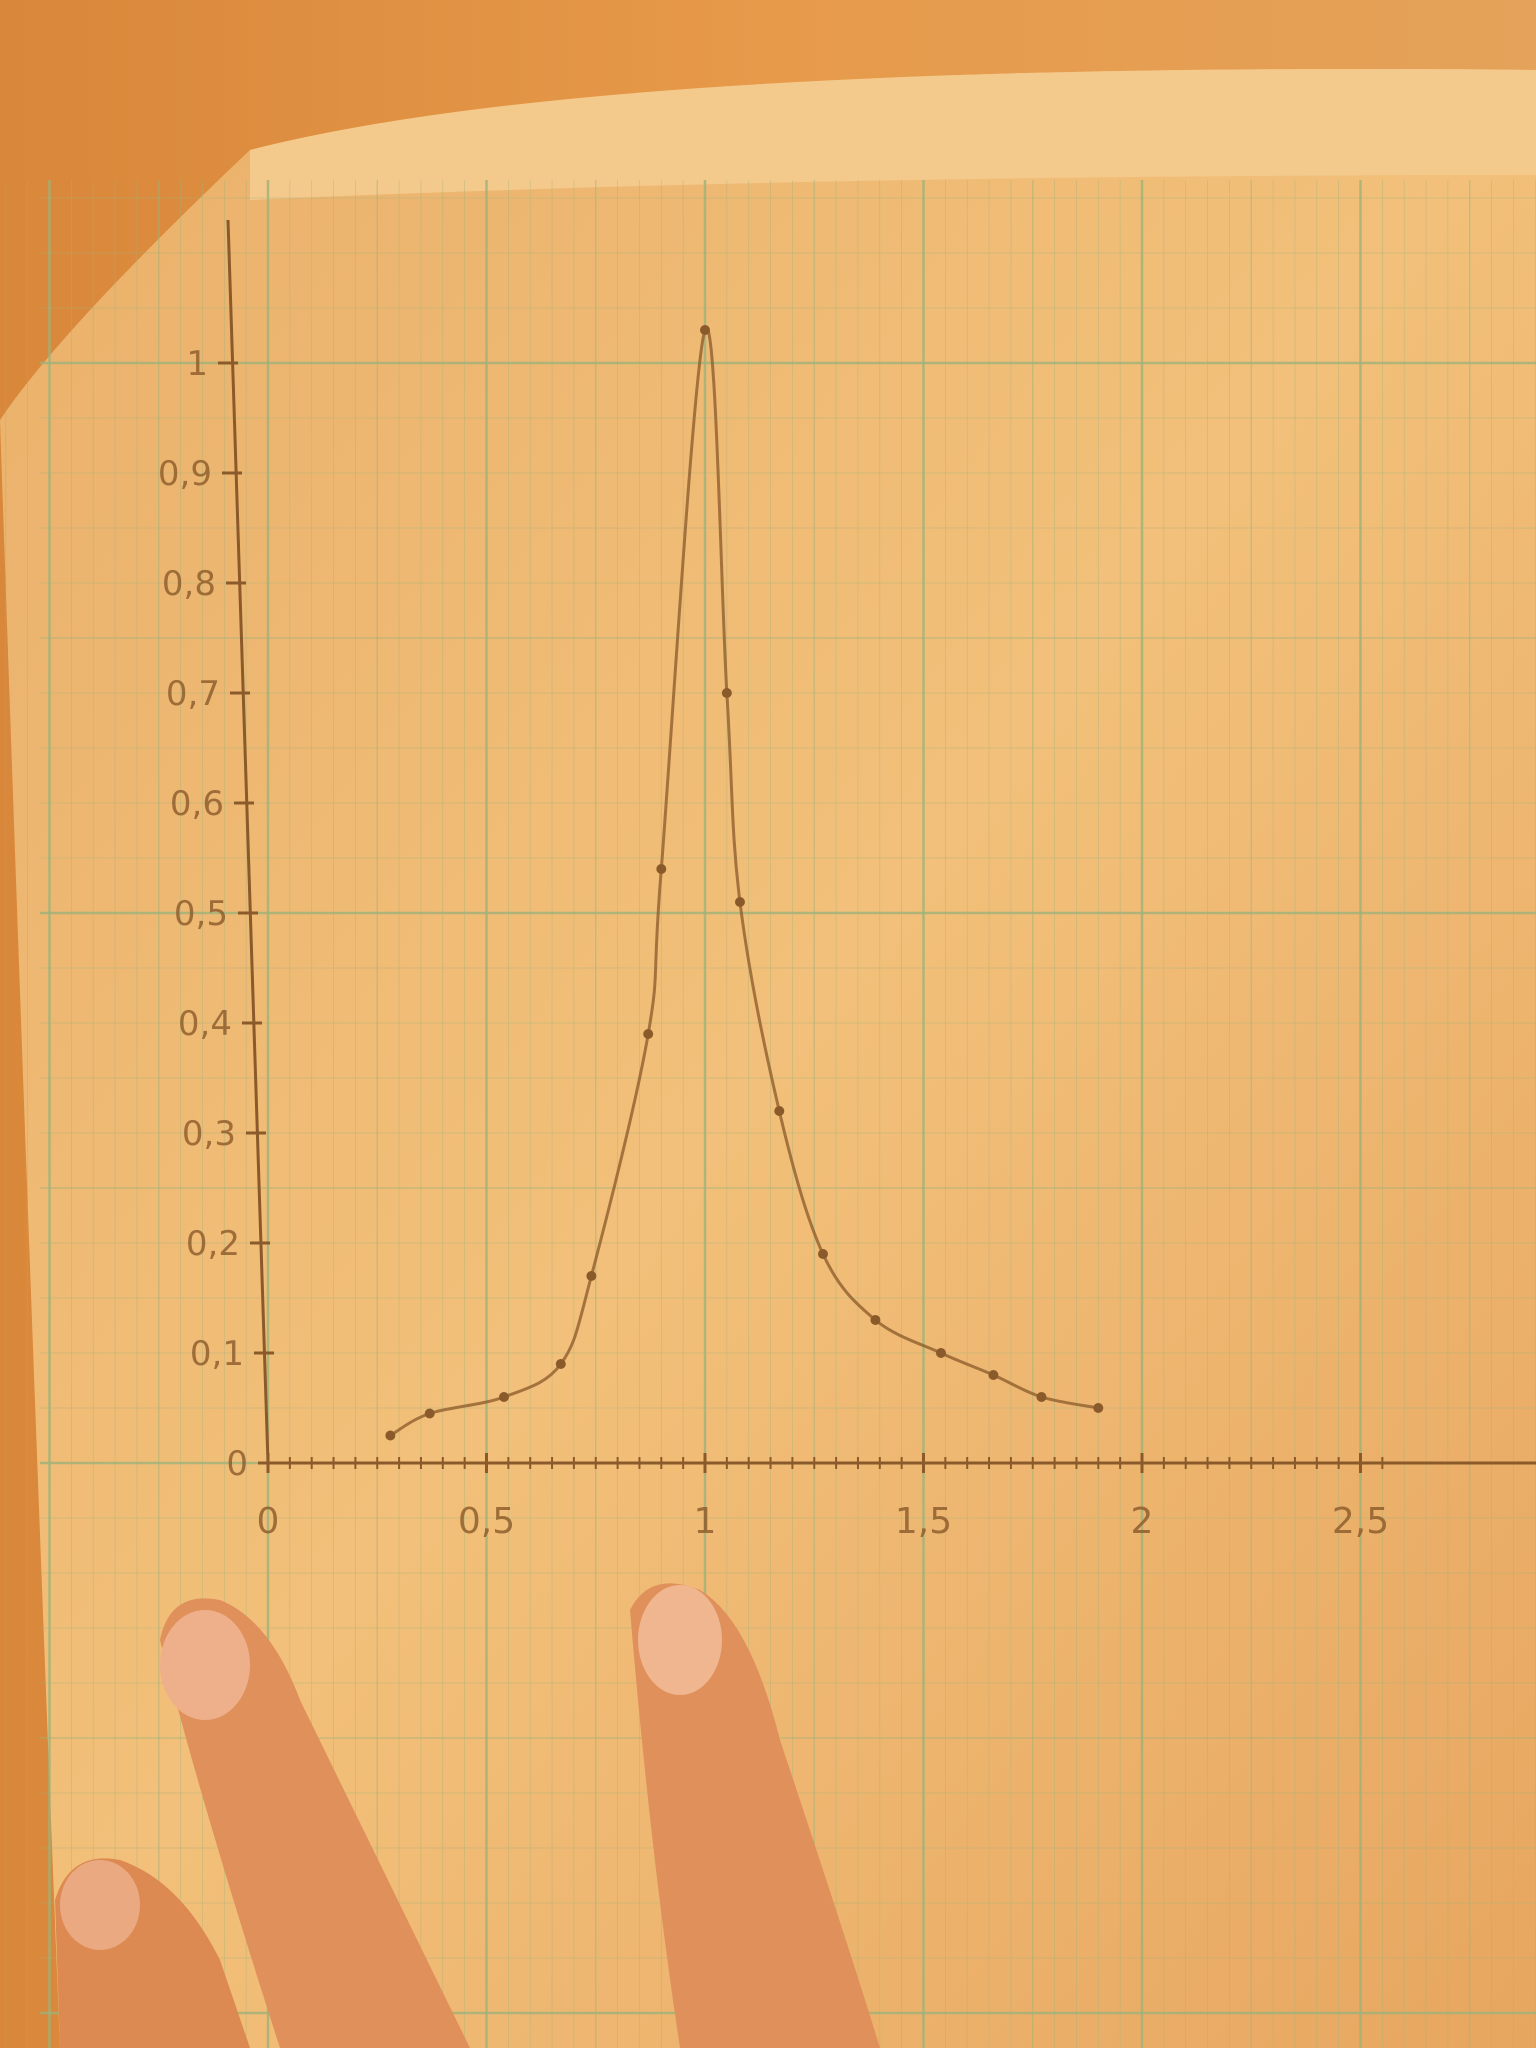 The height and width of the screenshot is (2048, 1536). I want to click on x-tick-label: 0, so click(268, 1521).